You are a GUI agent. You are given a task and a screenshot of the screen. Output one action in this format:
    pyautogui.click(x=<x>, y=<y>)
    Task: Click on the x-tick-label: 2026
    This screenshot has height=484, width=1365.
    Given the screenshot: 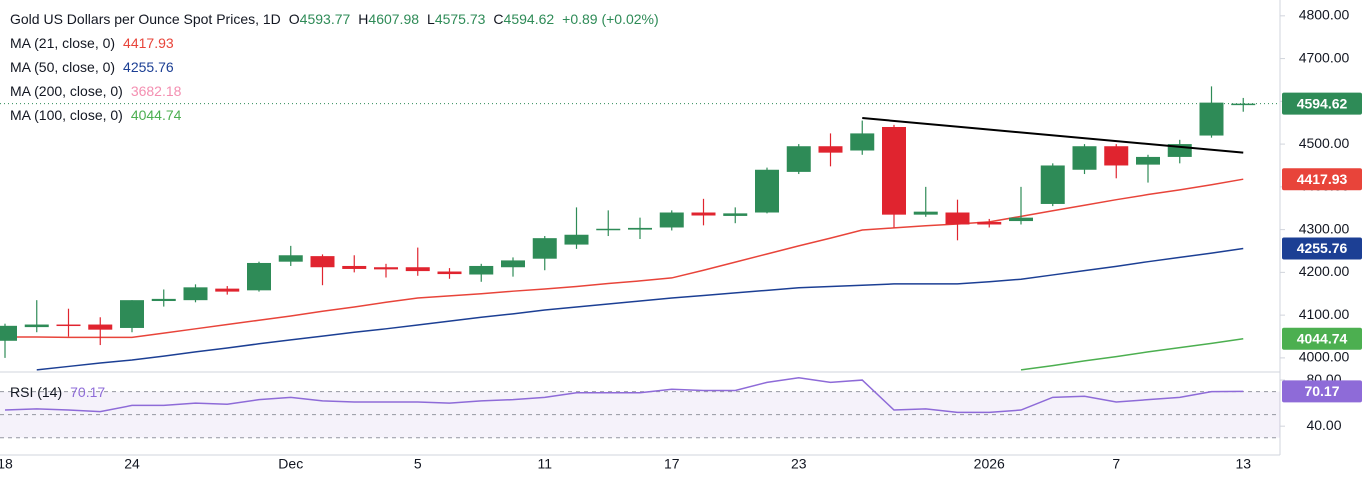 What is the action you would take?
    pyautogui.click(x=989, y=464)
    